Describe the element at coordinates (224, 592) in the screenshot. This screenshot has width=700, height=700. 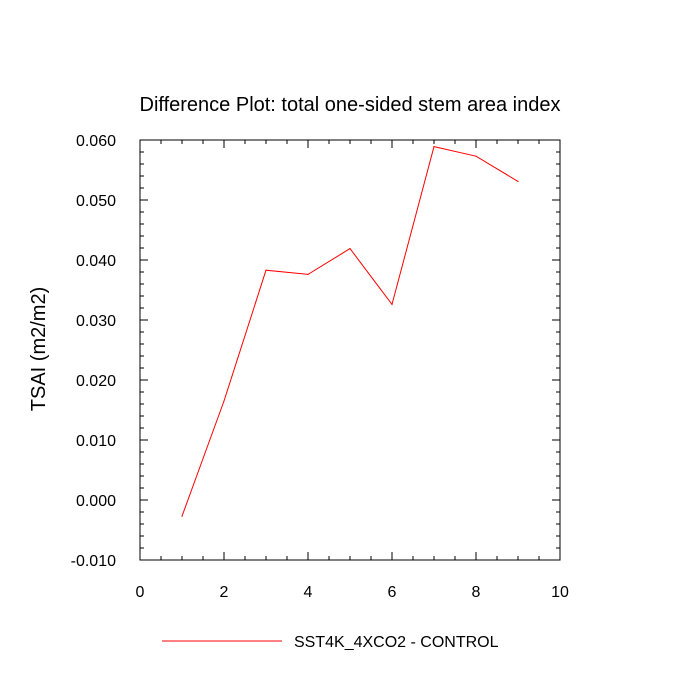
I see `x-tick-label: 2` at that location.